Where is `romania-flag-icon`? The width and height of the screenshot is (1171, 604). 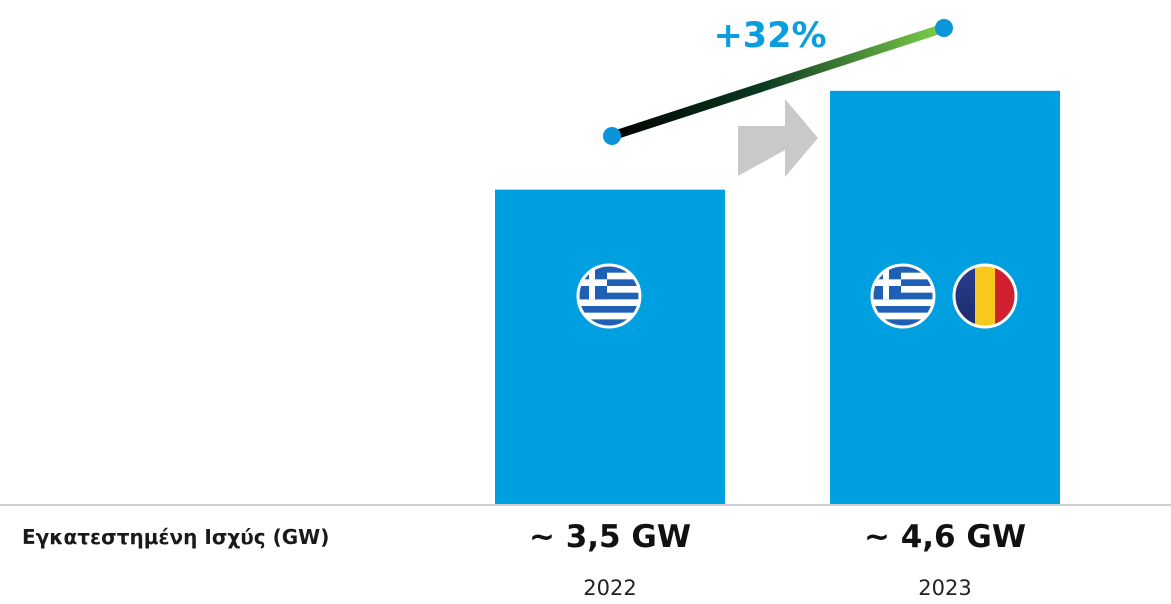 romania-flag-icon is located at coordinates (985, 296).